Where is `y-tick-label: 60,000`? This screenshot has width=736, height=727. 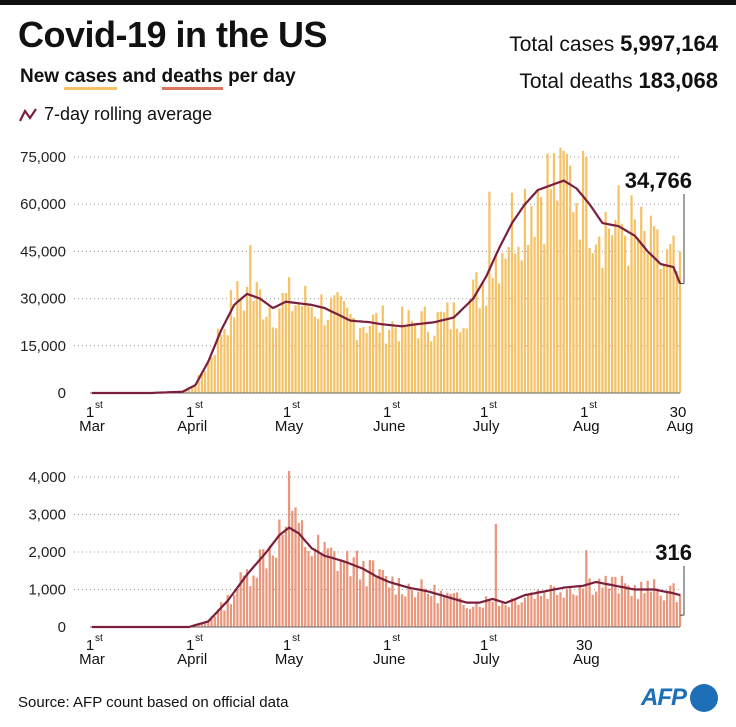 y-tick-label: 60,000 is located at coordinates (43, 204).